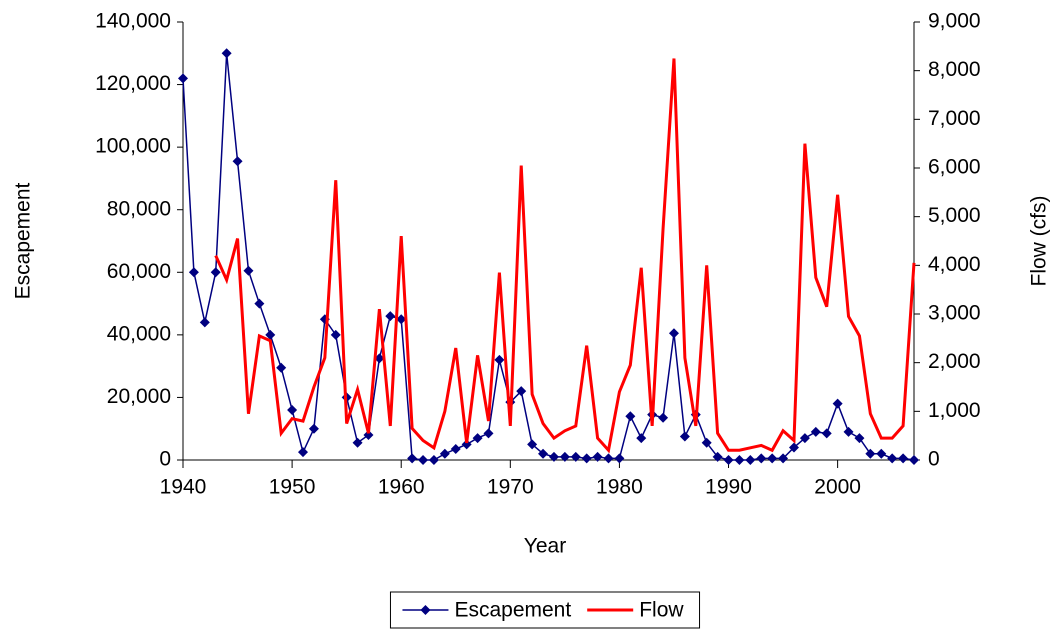 Image resolution: width=1055 pixels, height=632 pixels. I want to click on y2-tick-label: 1,000, so click(954, 410).